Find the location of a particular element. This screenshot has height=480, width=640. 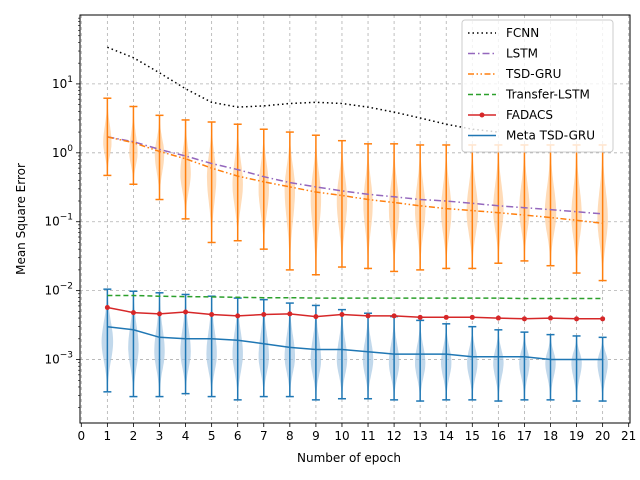

x-tick-label: 7 is located at coordinates (264, 436).